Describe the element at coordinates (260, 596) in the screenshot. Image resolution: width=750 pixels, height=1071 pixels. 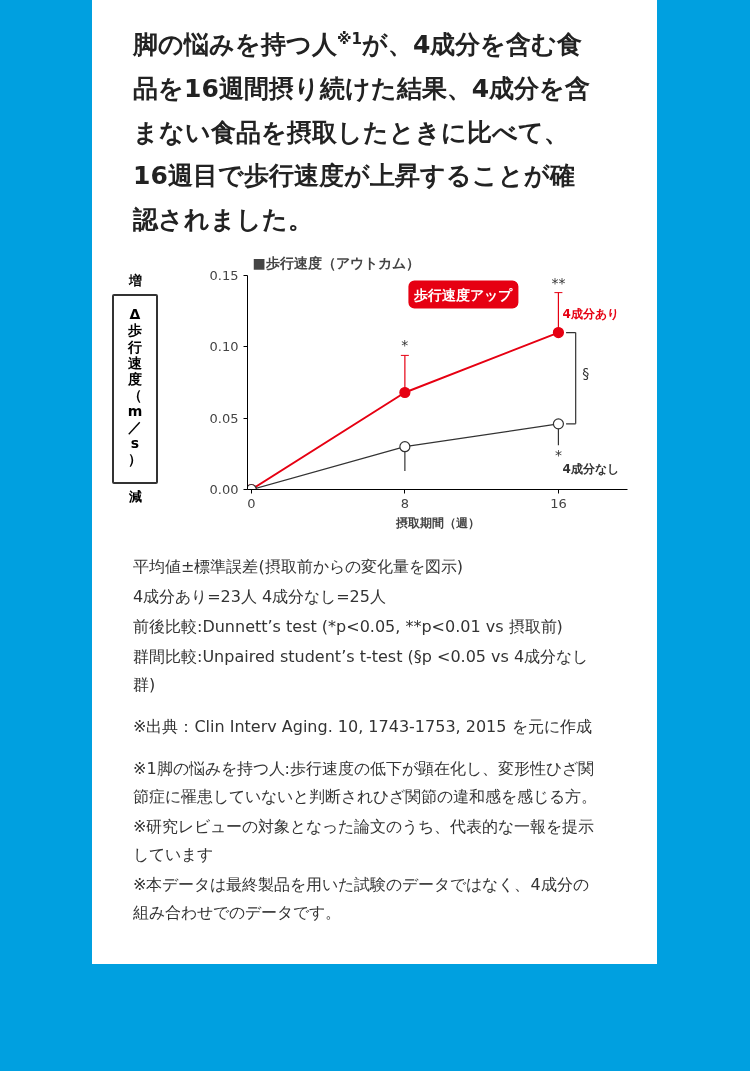
I see `text: 4成分あり=23人 4成分なし=25人` at that location.